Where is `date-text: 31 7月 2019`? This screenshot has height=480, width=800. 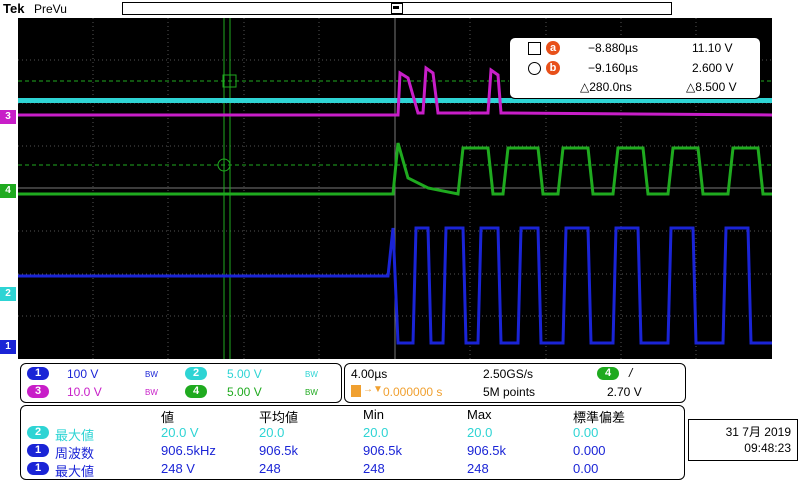 date-text: 31 7月 2019 is located at coordinates (758, 432).